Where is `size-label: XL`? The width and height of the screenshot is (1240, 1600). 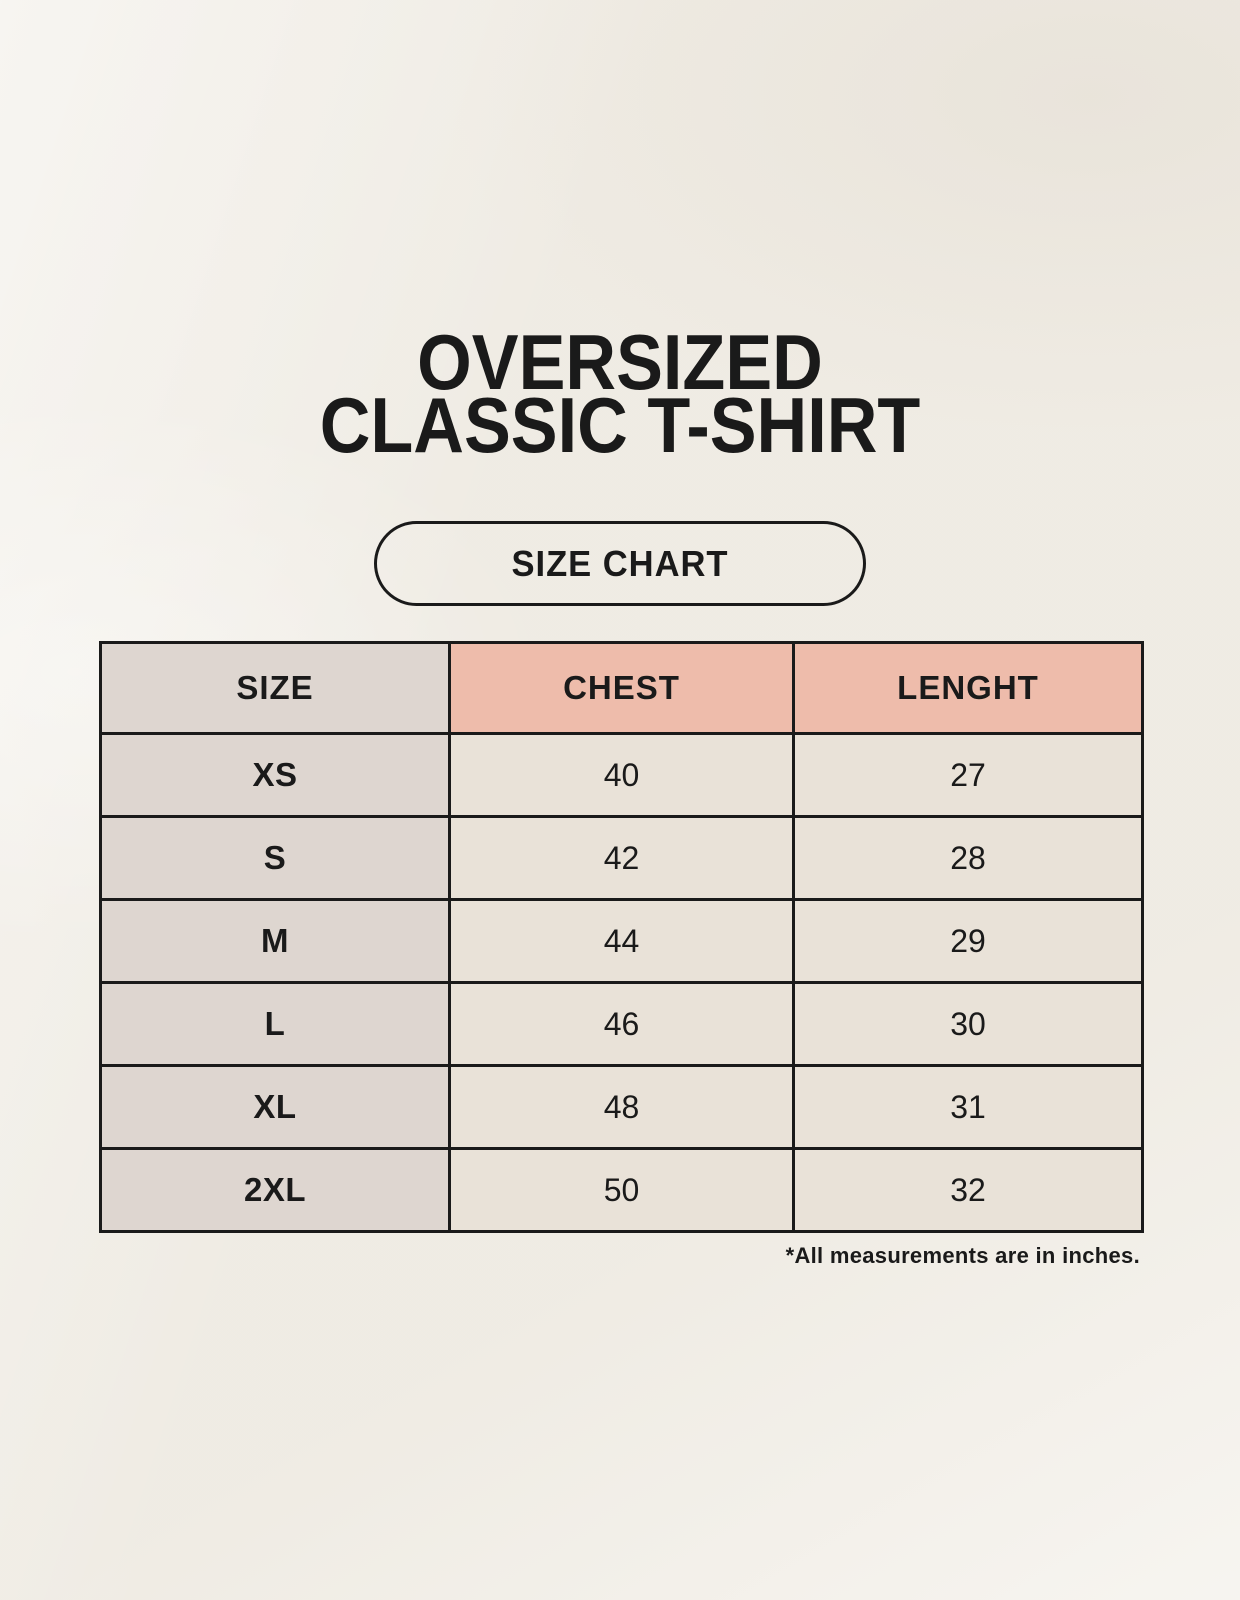
size-label: XL is located at coordinates (275, 1107).